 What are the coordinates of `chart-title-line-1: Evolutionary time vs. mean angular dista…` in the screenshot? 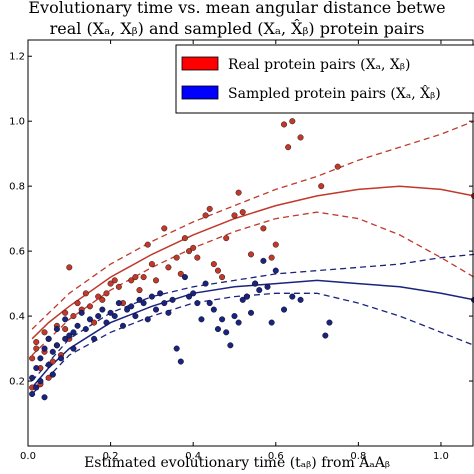 It's located at (237, 8).